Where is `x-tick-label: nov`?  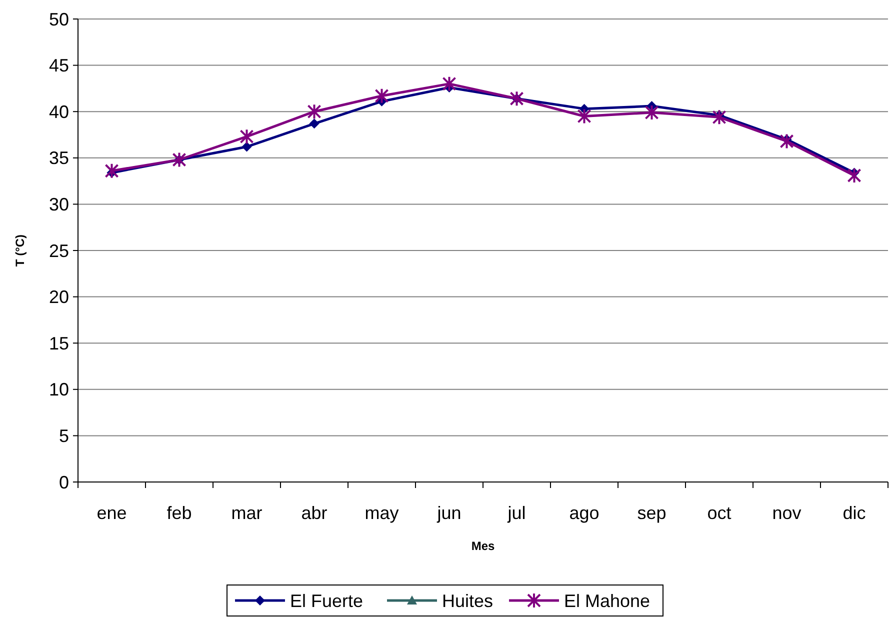 x-tick-label: nov is located at coordinates (787, 513).